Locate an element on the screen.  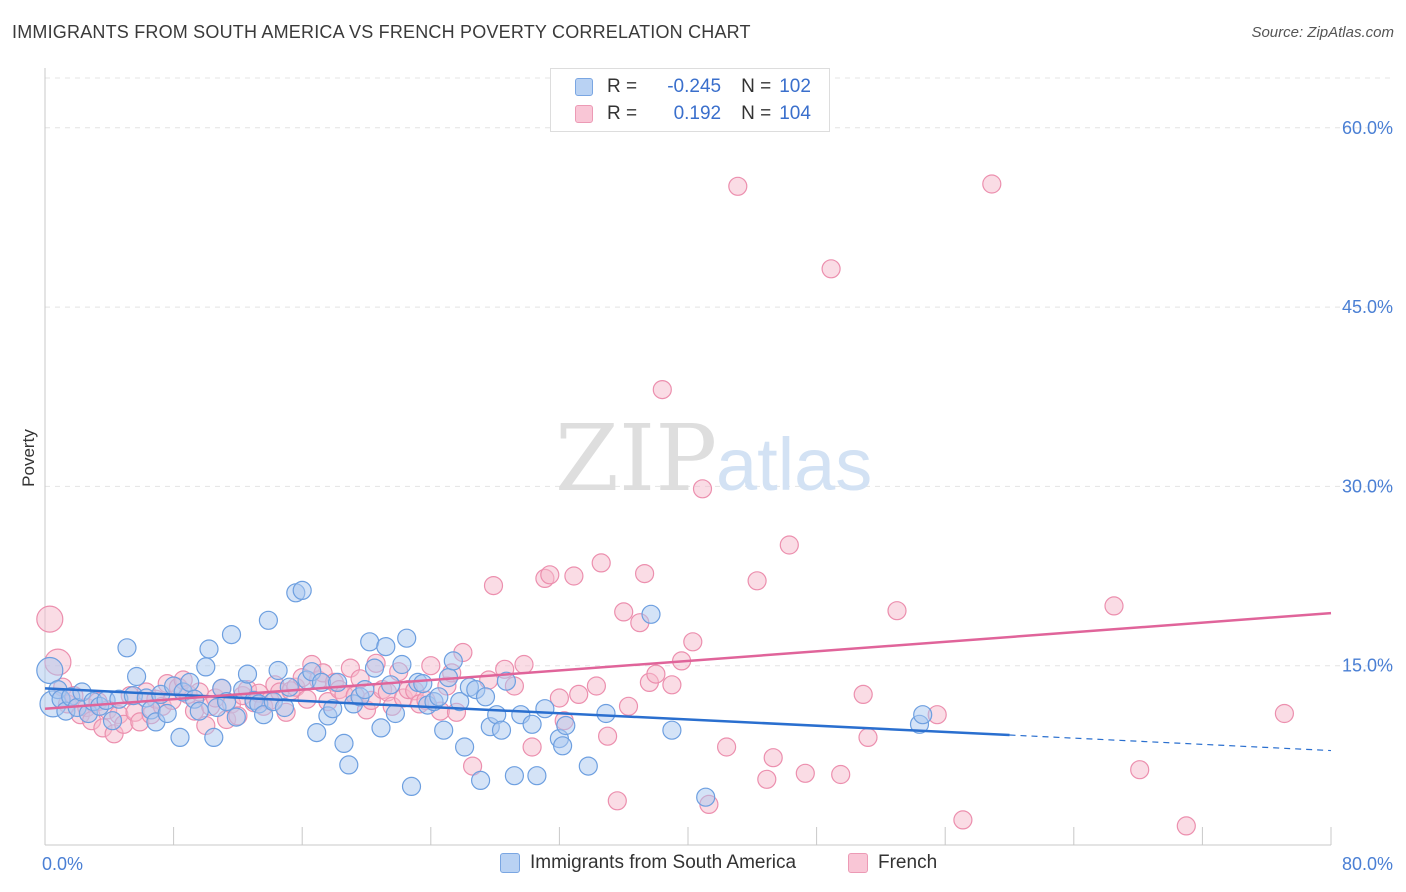
legend-item-south-america: Immigrants from South America is located at coordinates (648, 863).